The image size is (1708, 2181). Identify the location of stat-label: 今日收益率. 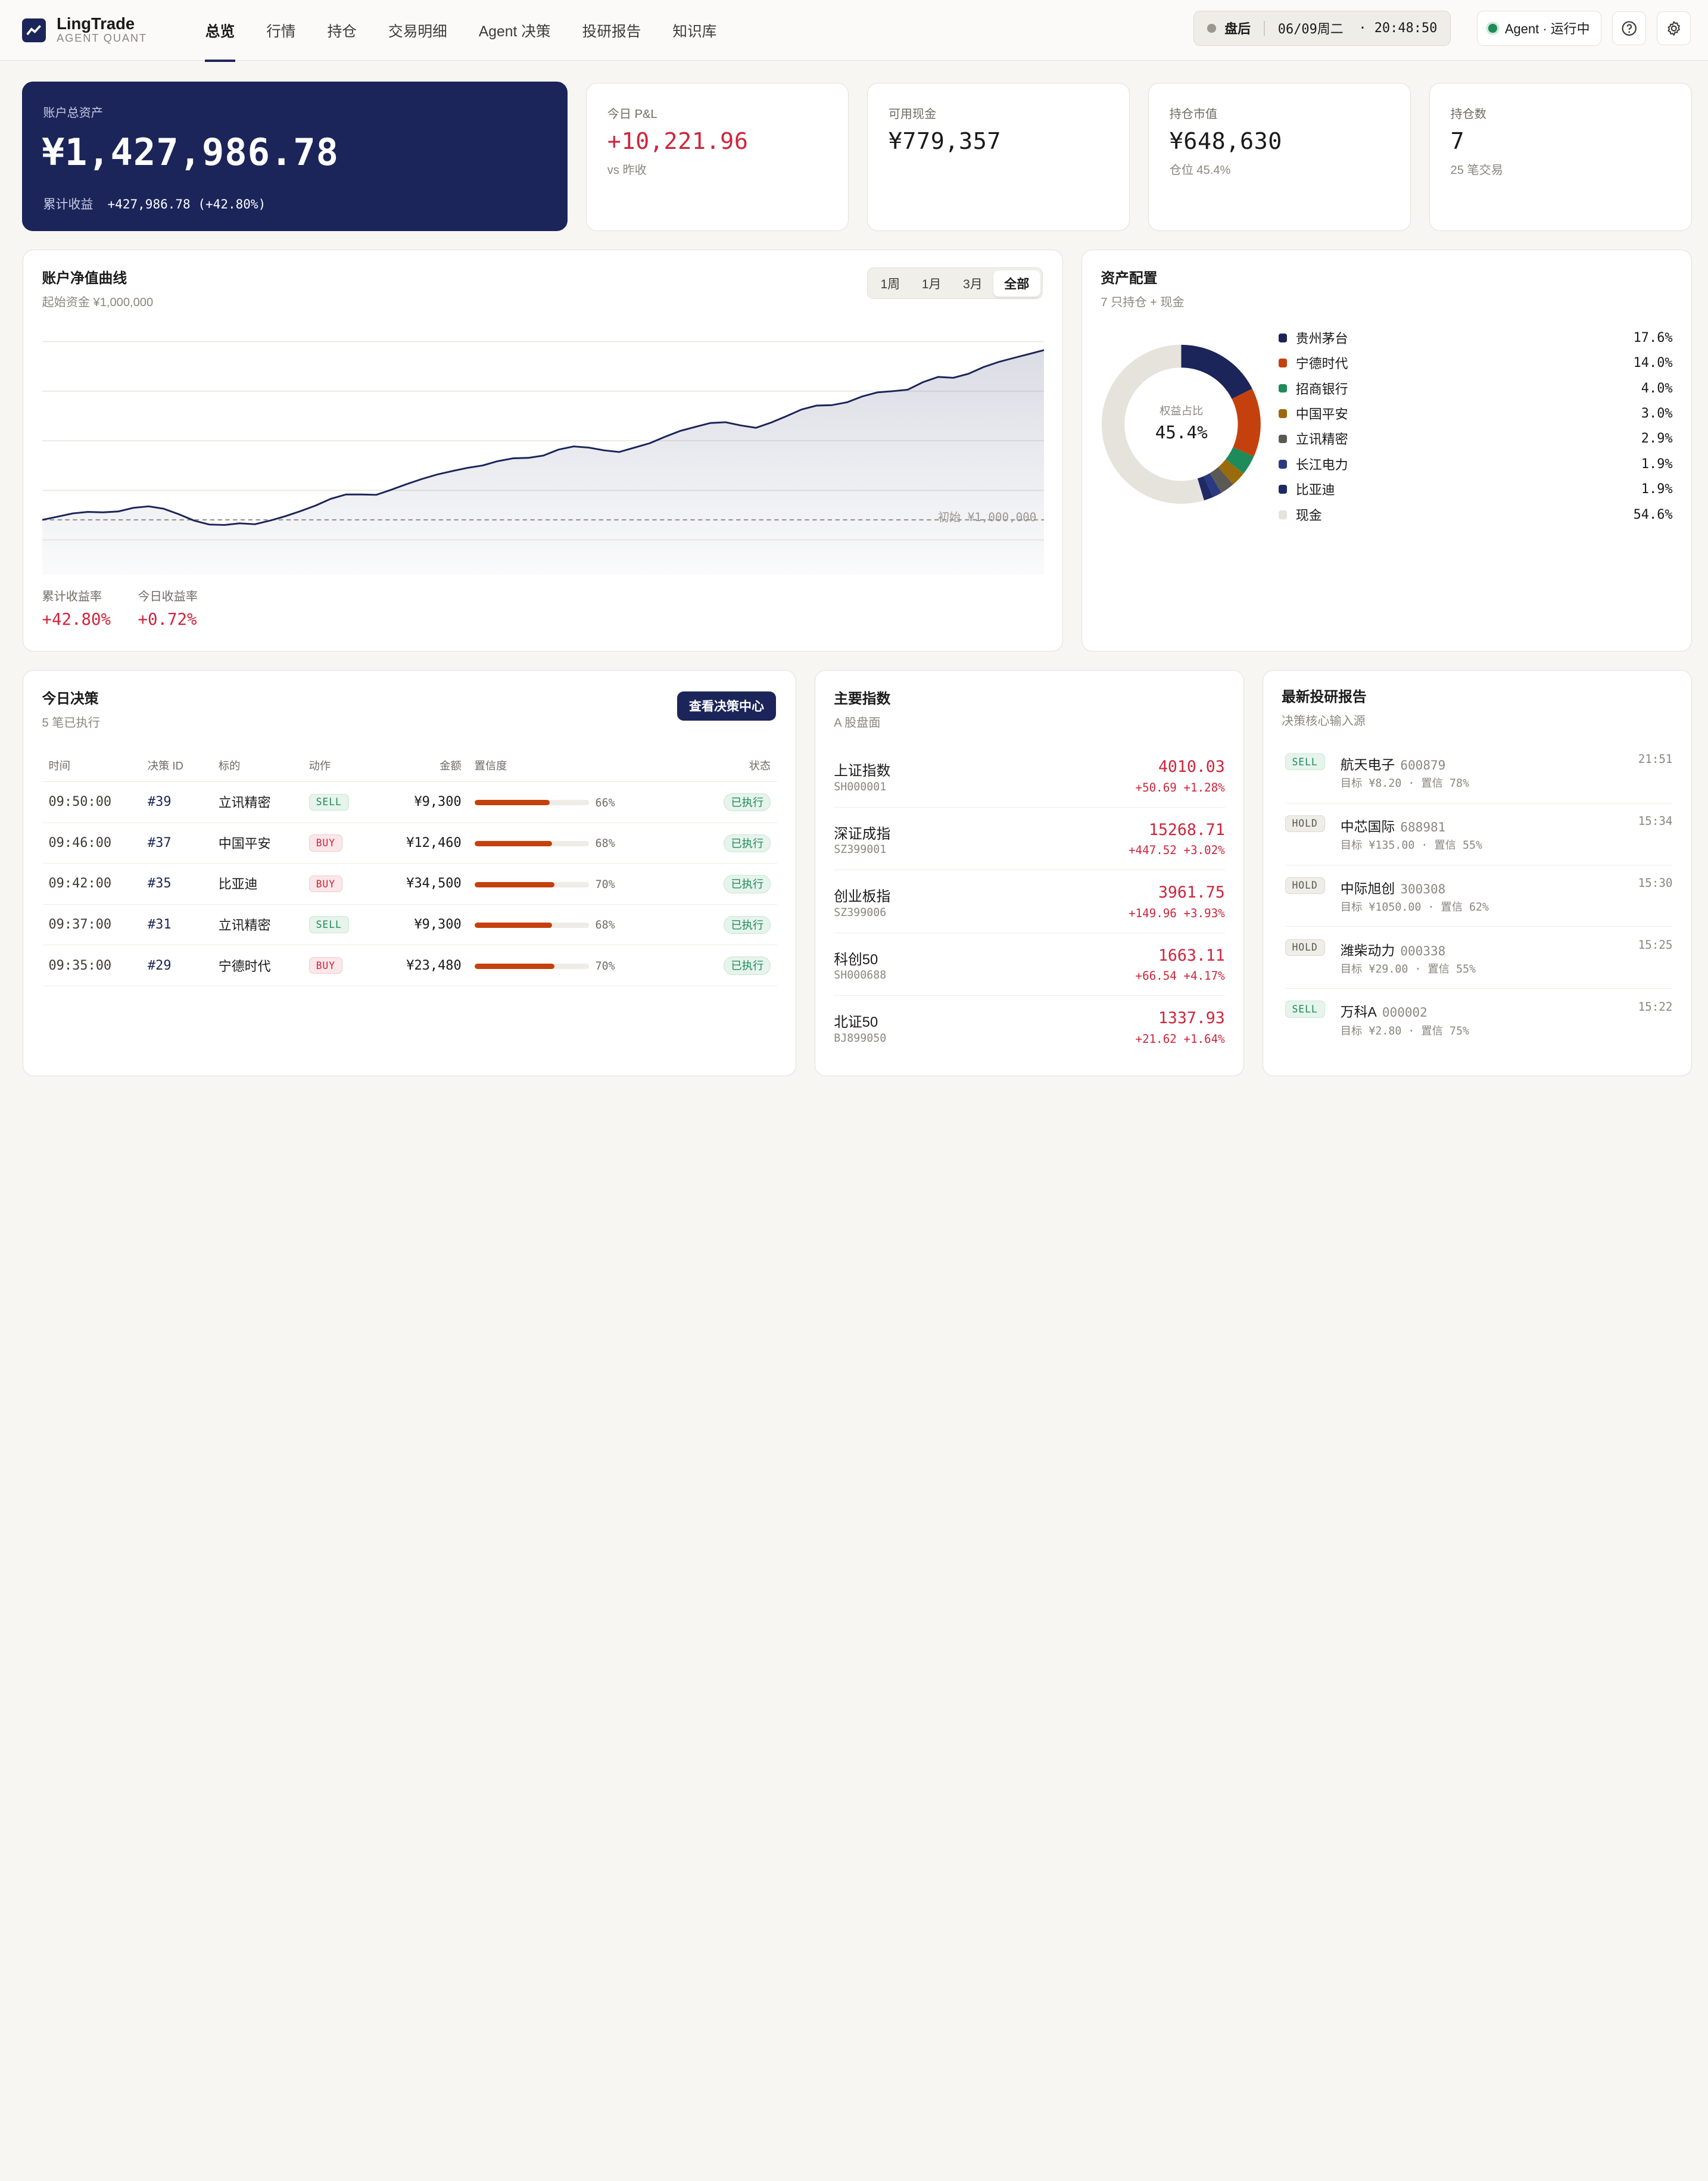
(168, 597).